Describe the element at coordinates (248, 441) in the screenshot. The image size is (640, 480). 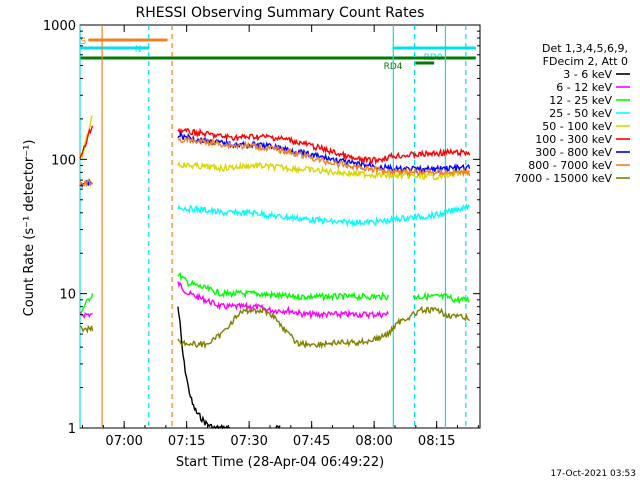
I see `x-tick-label: 07:30` at that location.